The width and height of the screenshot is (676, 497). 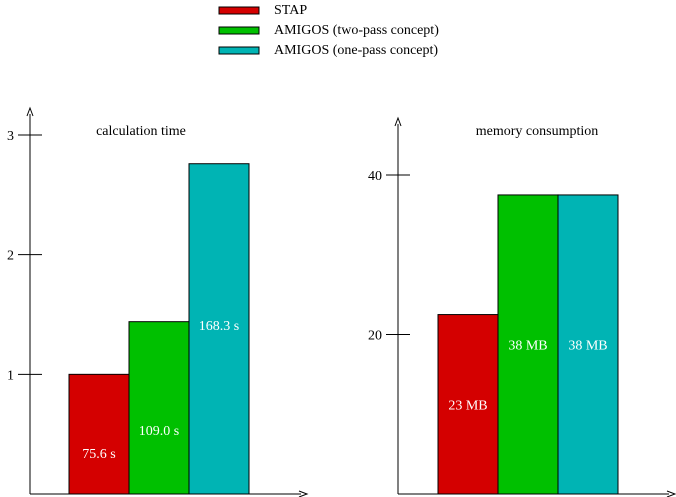 I want to click on legend-label-0: STAP, so click(x=290, y=10).